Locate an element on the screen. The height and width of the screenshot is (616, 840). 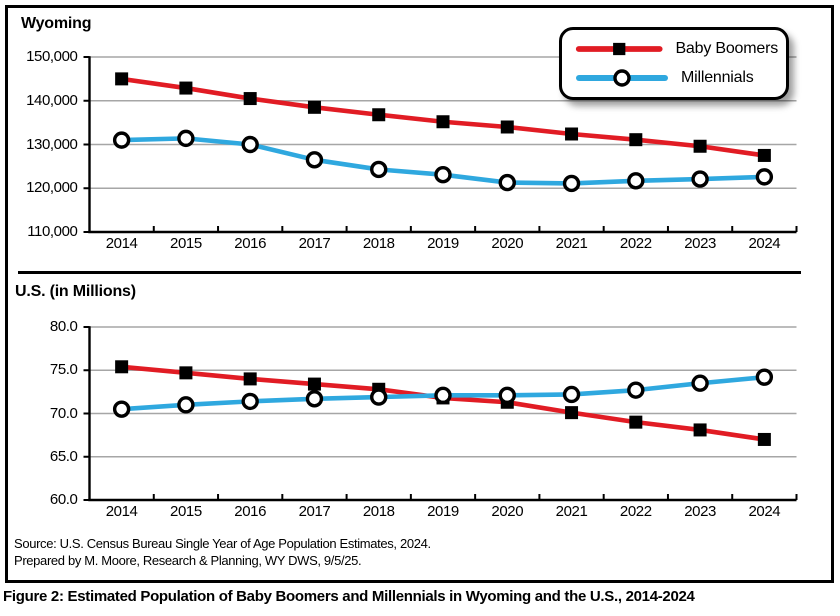
wyoming-chart-title: Wyoming is located at coordinates (56, 23).